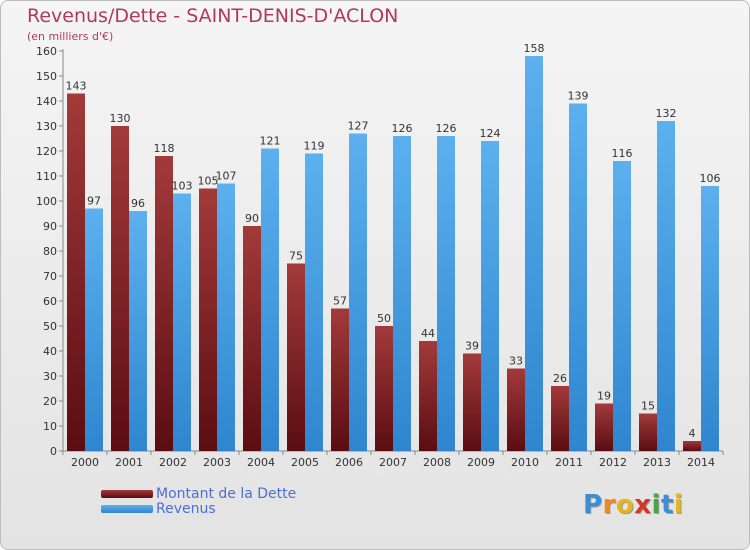 The width and height of the screenshot is (750, 550). What do you see at coordinates (534, 253) in the screenshot?
I see `bar-revenus-2010` at bounding box center [534, 253].